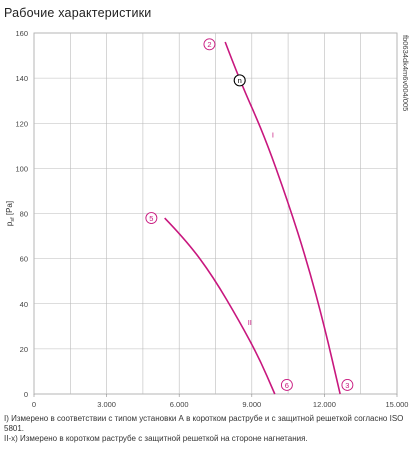 The height and width of the screenshot is (469, 416). What do you see at coordinates (21, 123) in the screenshot?
I see `y-tick-label: 120` at bounding box center [21, 123].